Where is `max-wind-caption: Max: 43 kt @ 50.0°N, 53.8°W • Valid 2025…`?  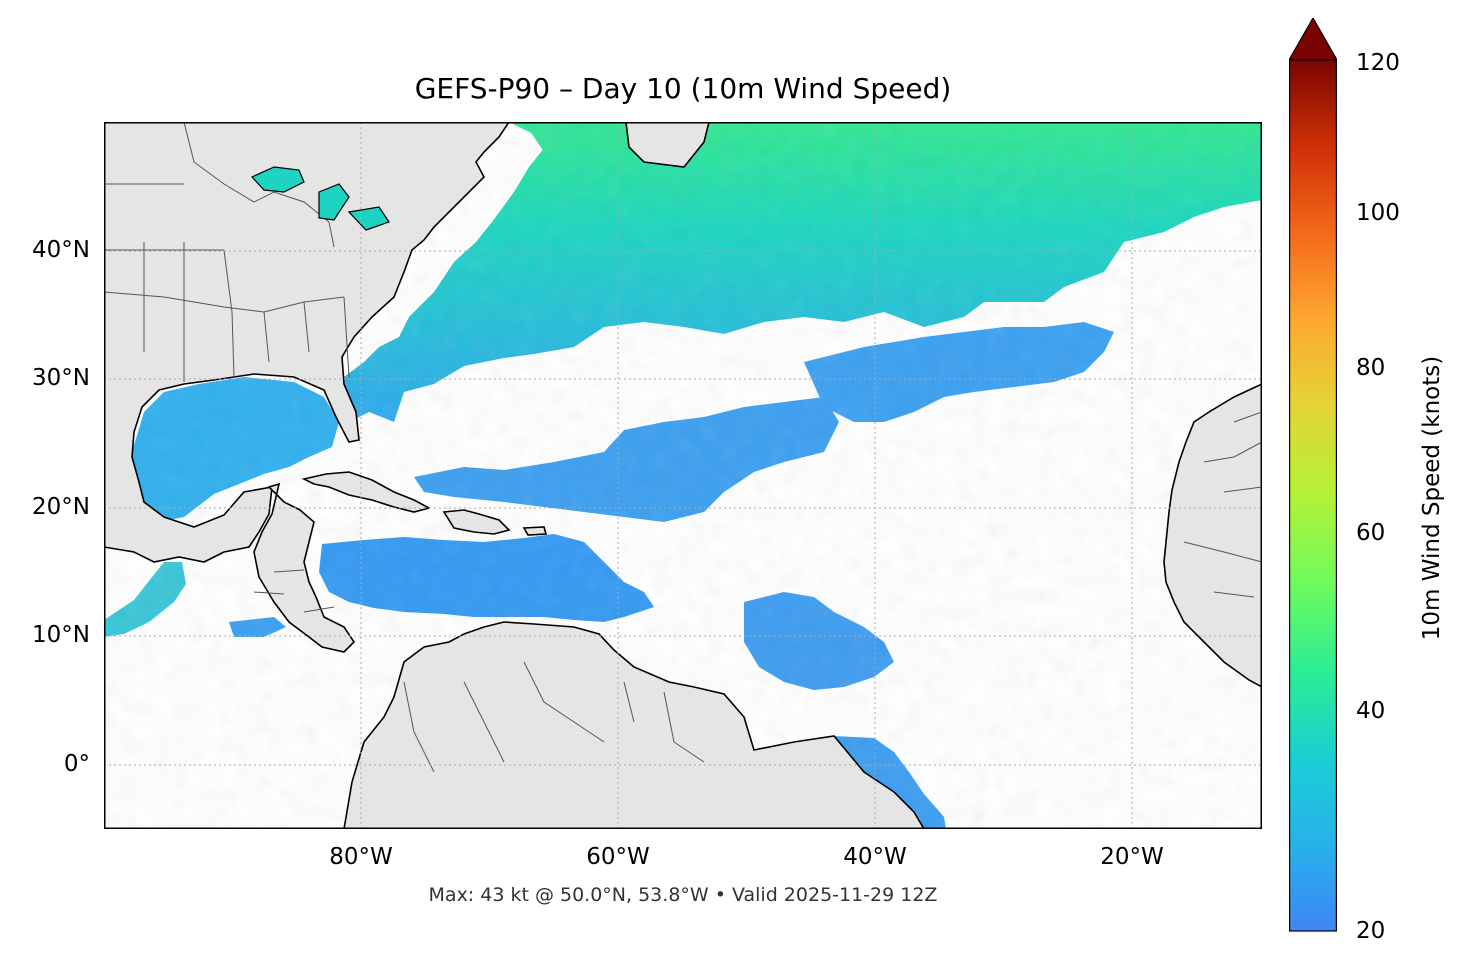 max-wind-caption: Max: 43 kt @ 50.0°N, 53.8°W • Valid 2025… is located at coordinates (683, 895).